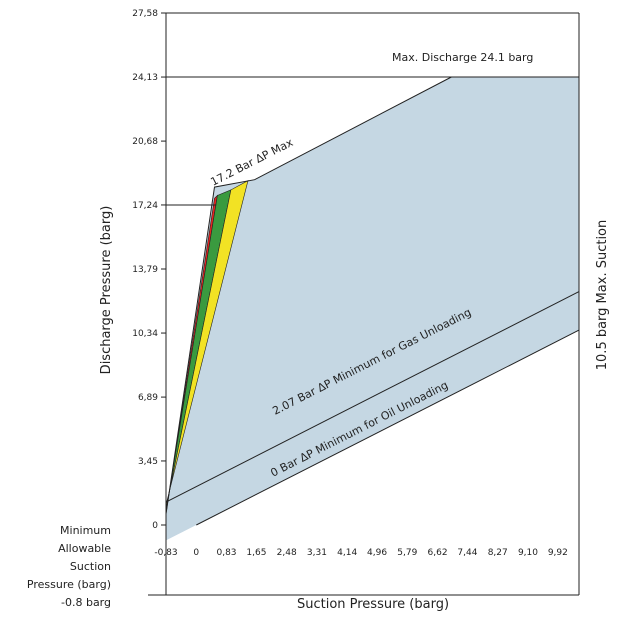  What do you see at coordinates (317, 553) in the screenshot?
I see `x-tick-label: 3,31` at bounding box center [317, 553].